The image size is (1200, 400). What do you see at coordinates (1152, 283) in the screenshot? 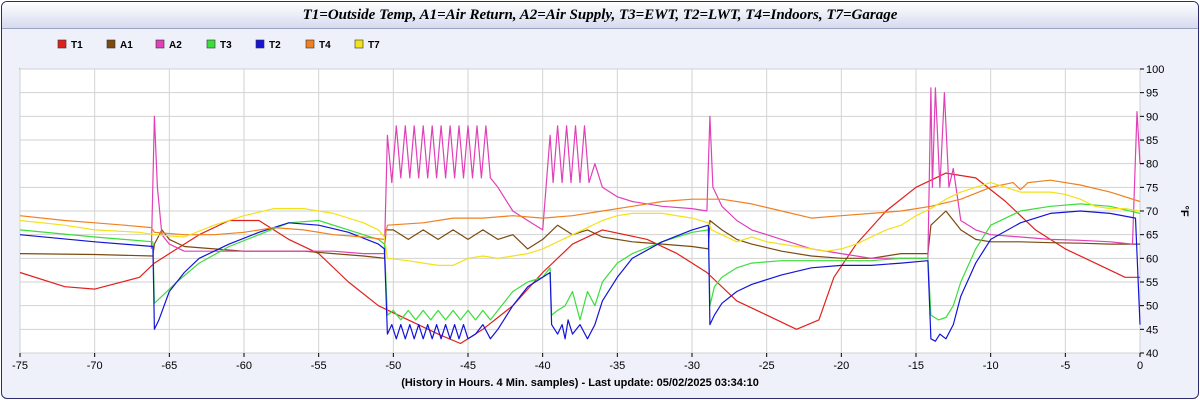
I see `y-tick-label: 55` at bounding box center [1152, 283].